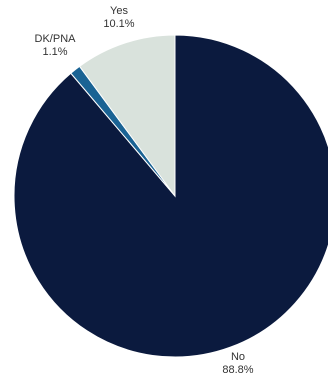 The image size is (328, 388). What do you see at coordinates (119, 11) in the screenshot?
I see `slice-label-name: Yes` at bounding box center [119, 11].